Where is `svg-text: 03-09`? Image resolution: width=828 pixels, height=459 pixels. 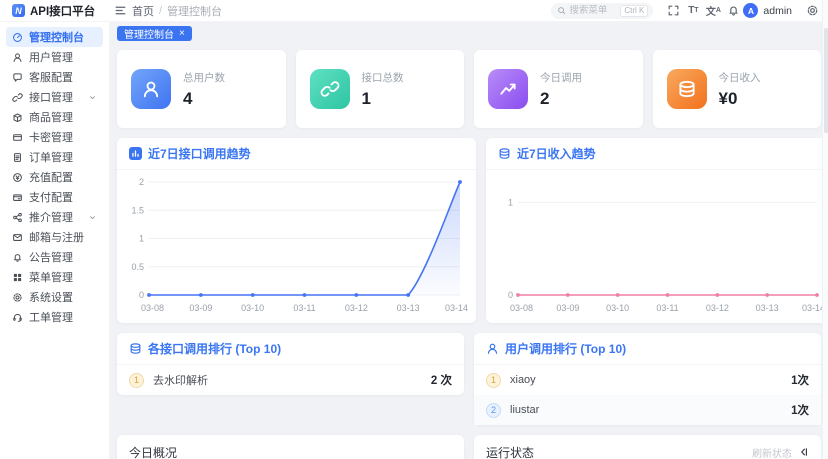
svg-text: 03-09 is located at coordinates (200, 308).